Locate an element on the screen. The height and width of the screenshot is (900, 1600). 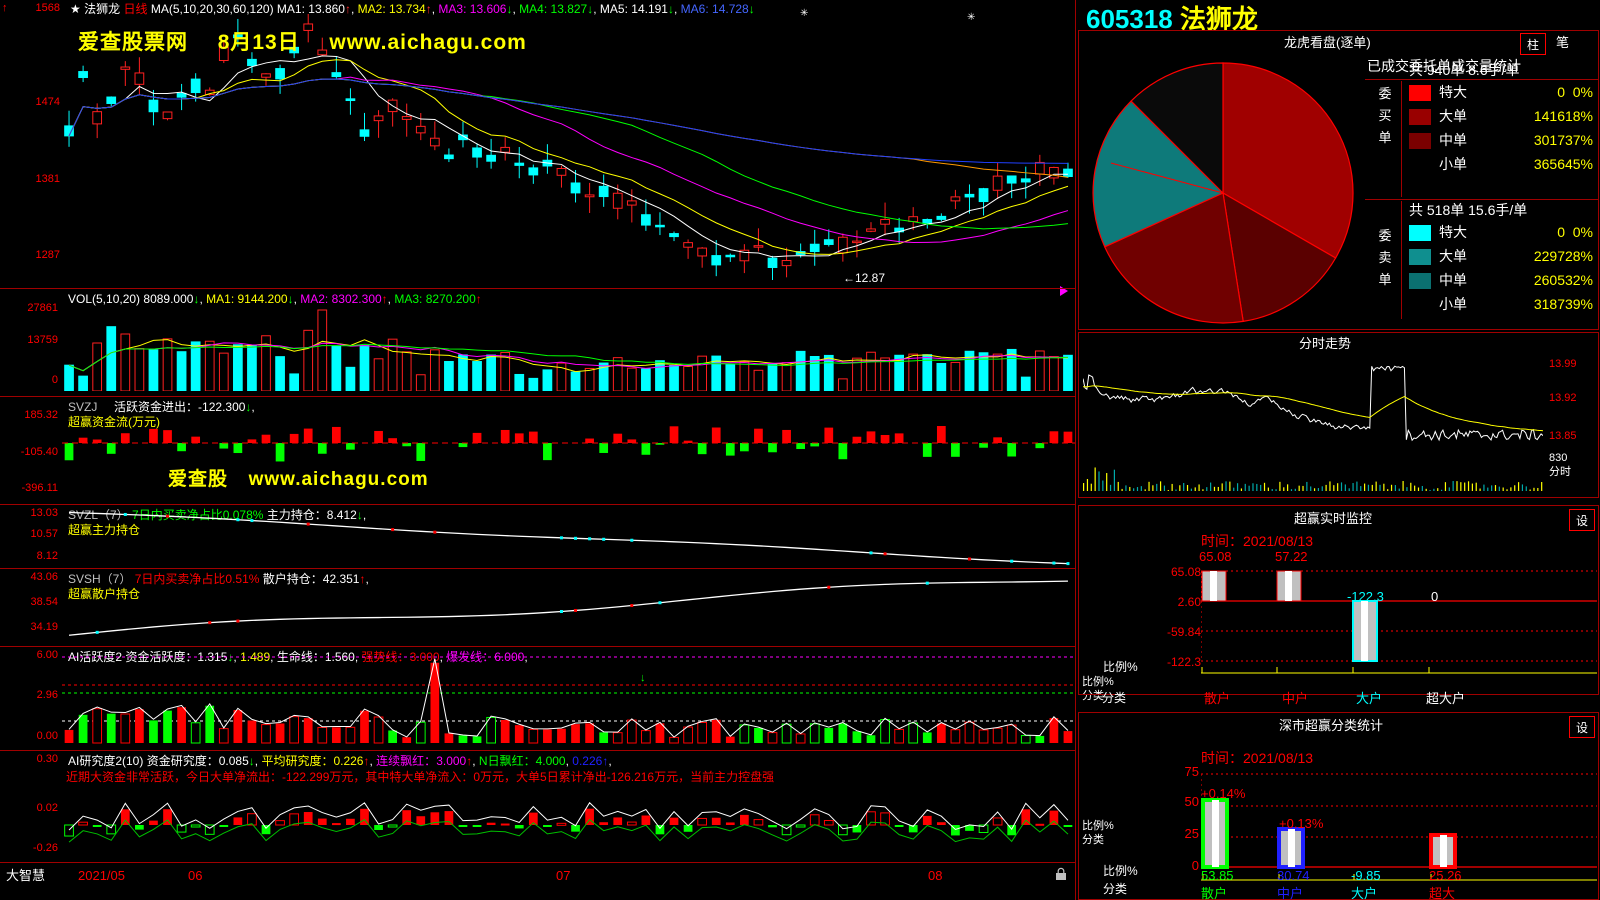
sell-pct-2: 32% is located at coordinates (1578, 280).